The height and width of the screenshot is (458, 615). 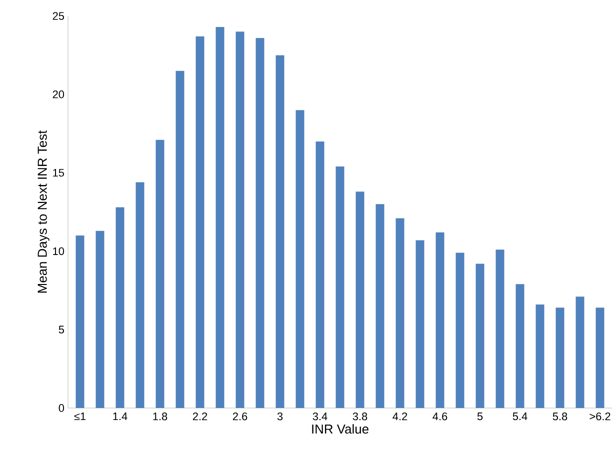 What do you see at coordinates (560, 416) in the screenshot?
I see `x-tick-label: 5.8` at bounding box center [560, 416].